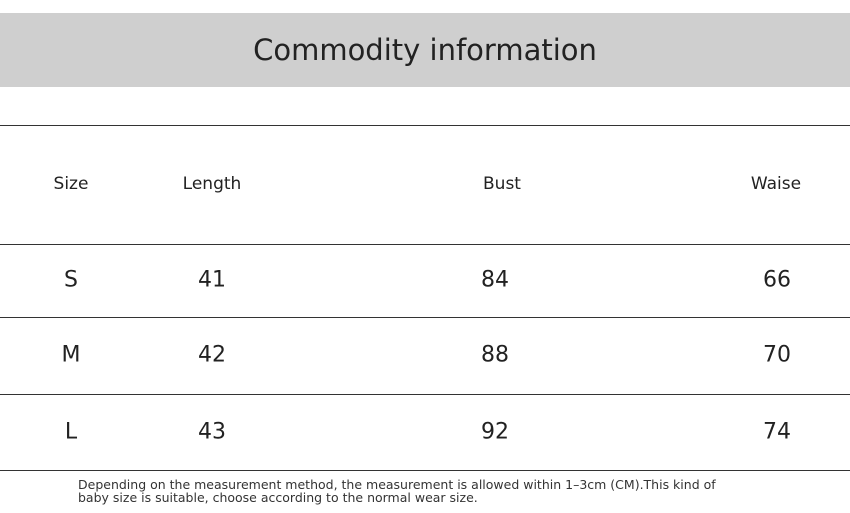 This screenshot has width=850, height=513. I want to click on column-header: Size, so click(71, 184).